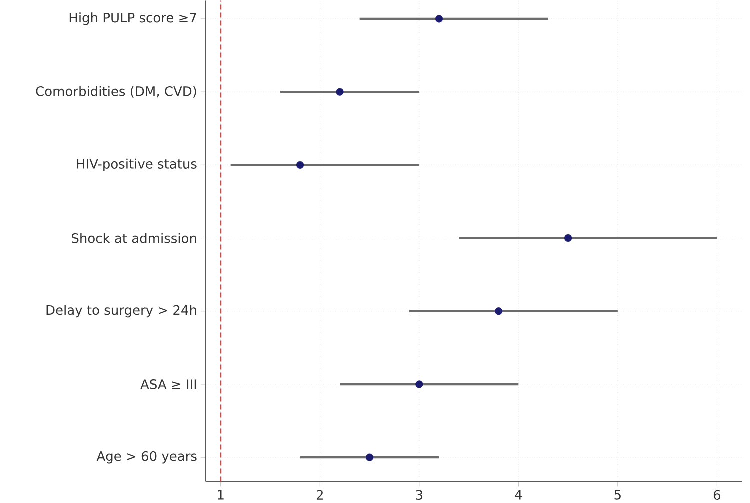 This screenshot has height=503, width=750. Describe the element at coordinates (319, 495) in the screenshot. I see `x-tick-label: 2` at that location.